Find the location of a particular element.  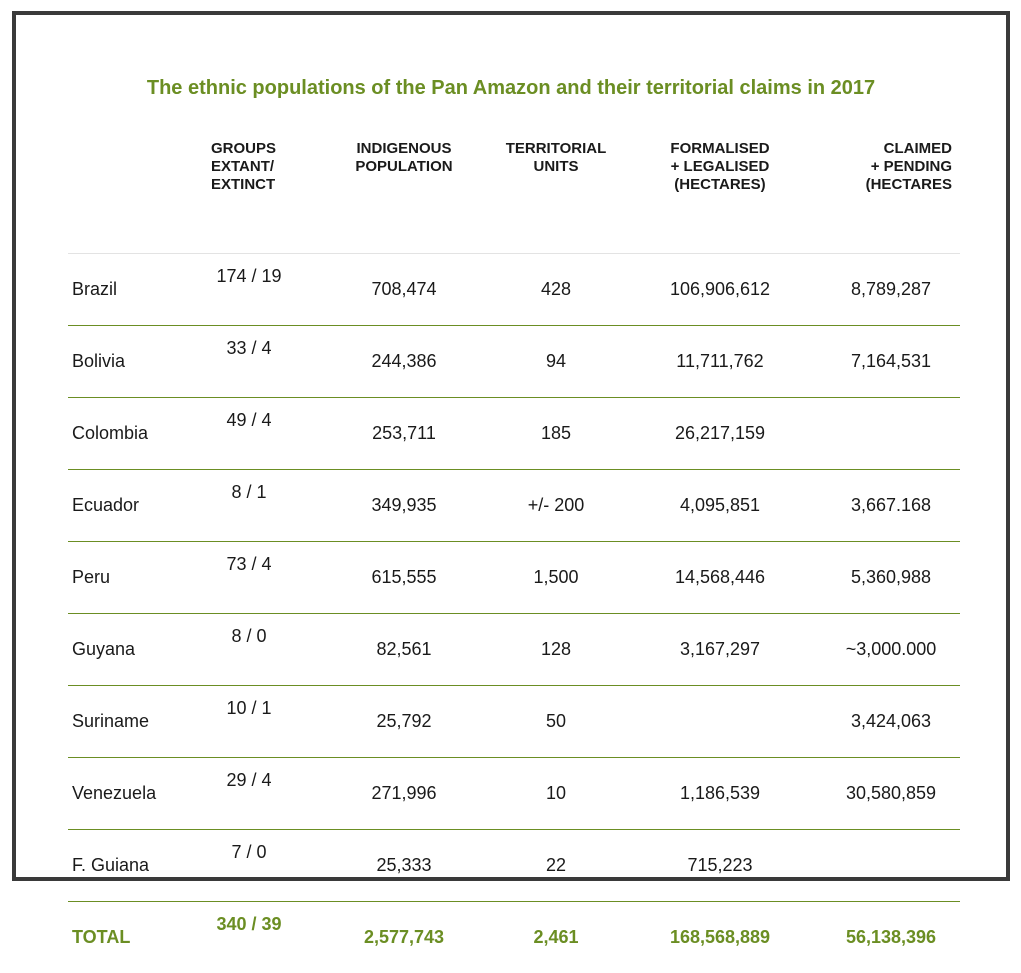

cell-population: 615,555 is located at coordinates (404, 578).